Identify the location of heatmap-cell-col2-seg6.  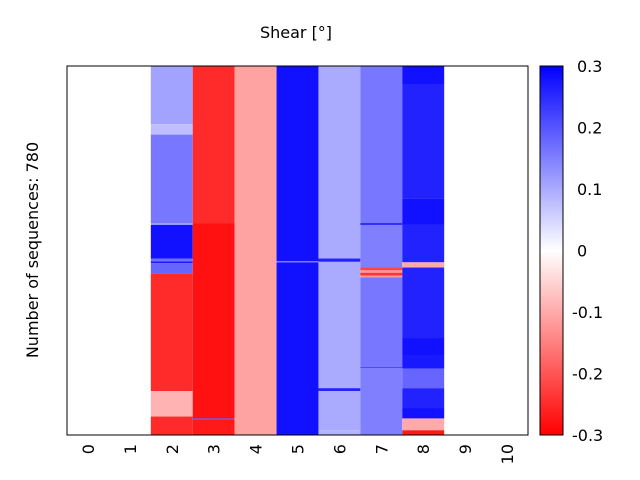
(171, 262).